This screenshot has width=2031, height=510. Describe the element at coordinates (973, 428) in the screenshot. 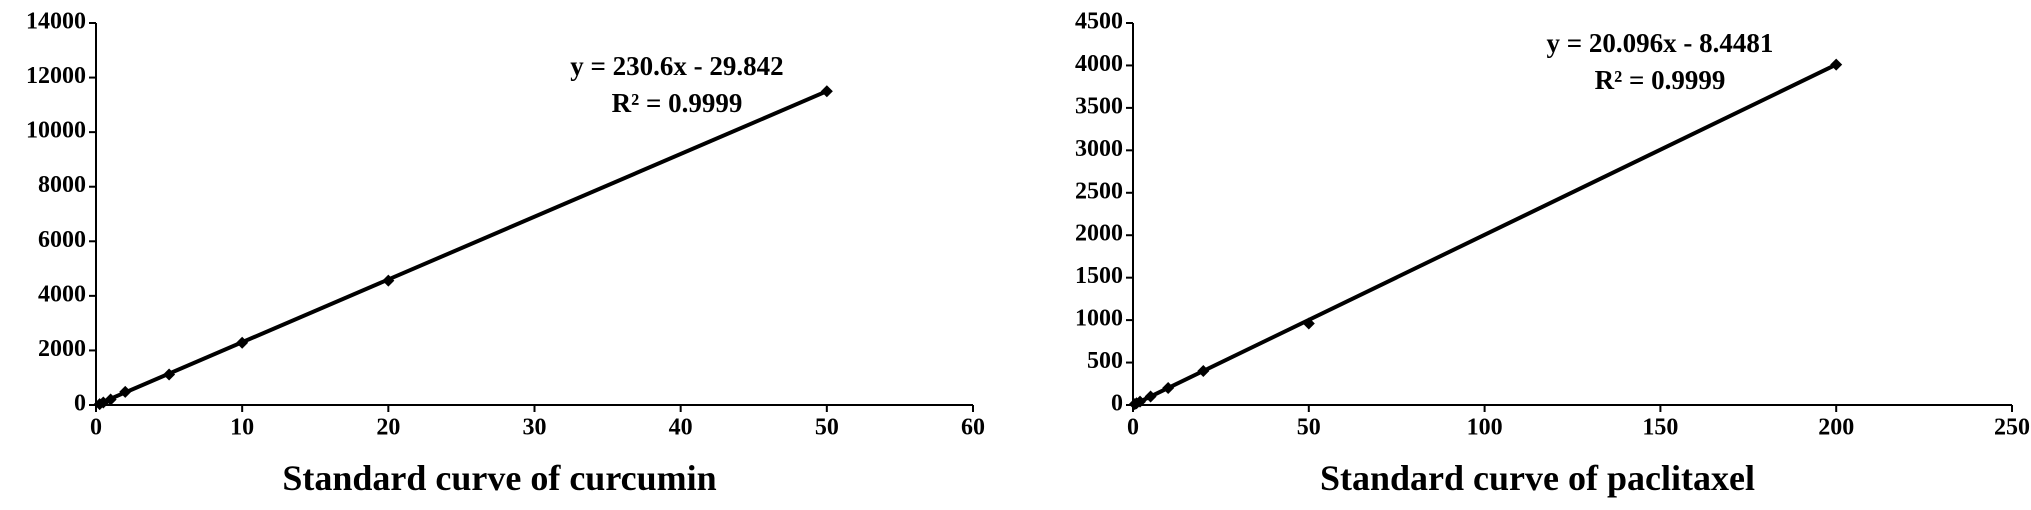

I see `x-tick-label: 60` at that location.